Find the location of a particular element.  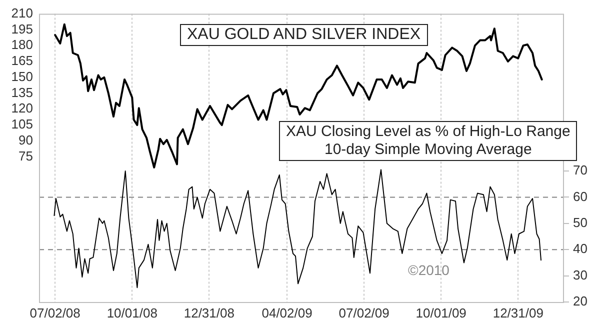

y-tick-label: 180 is located at coordinates (22, 44).